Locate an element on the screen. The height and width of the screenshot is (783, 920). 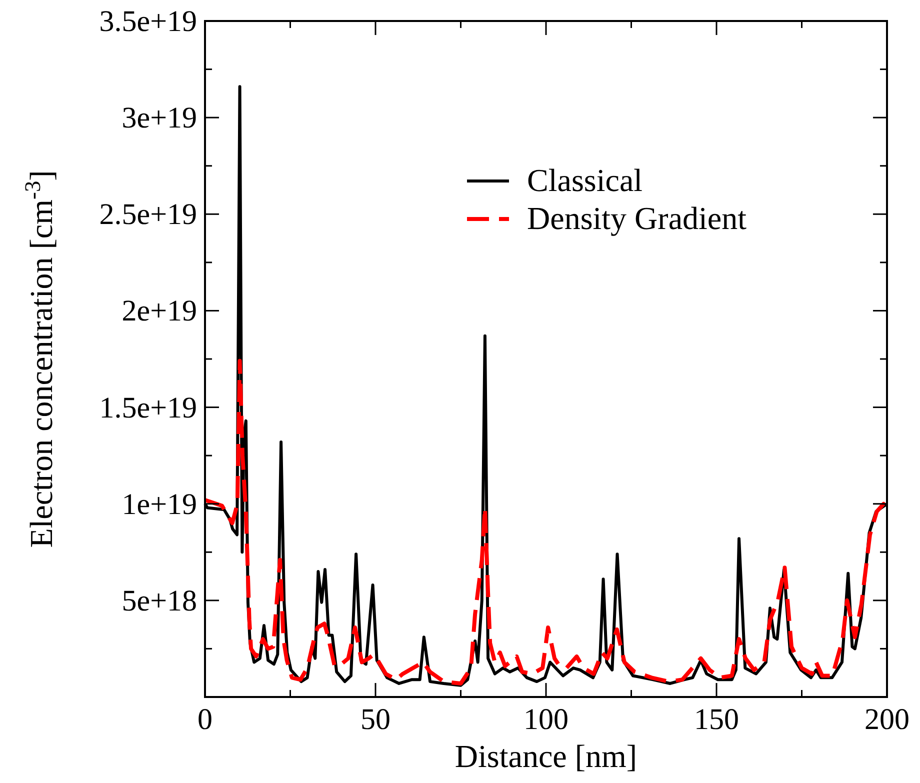
y-tick-label: 2.5e+19 is located at coordinates (148, 215).